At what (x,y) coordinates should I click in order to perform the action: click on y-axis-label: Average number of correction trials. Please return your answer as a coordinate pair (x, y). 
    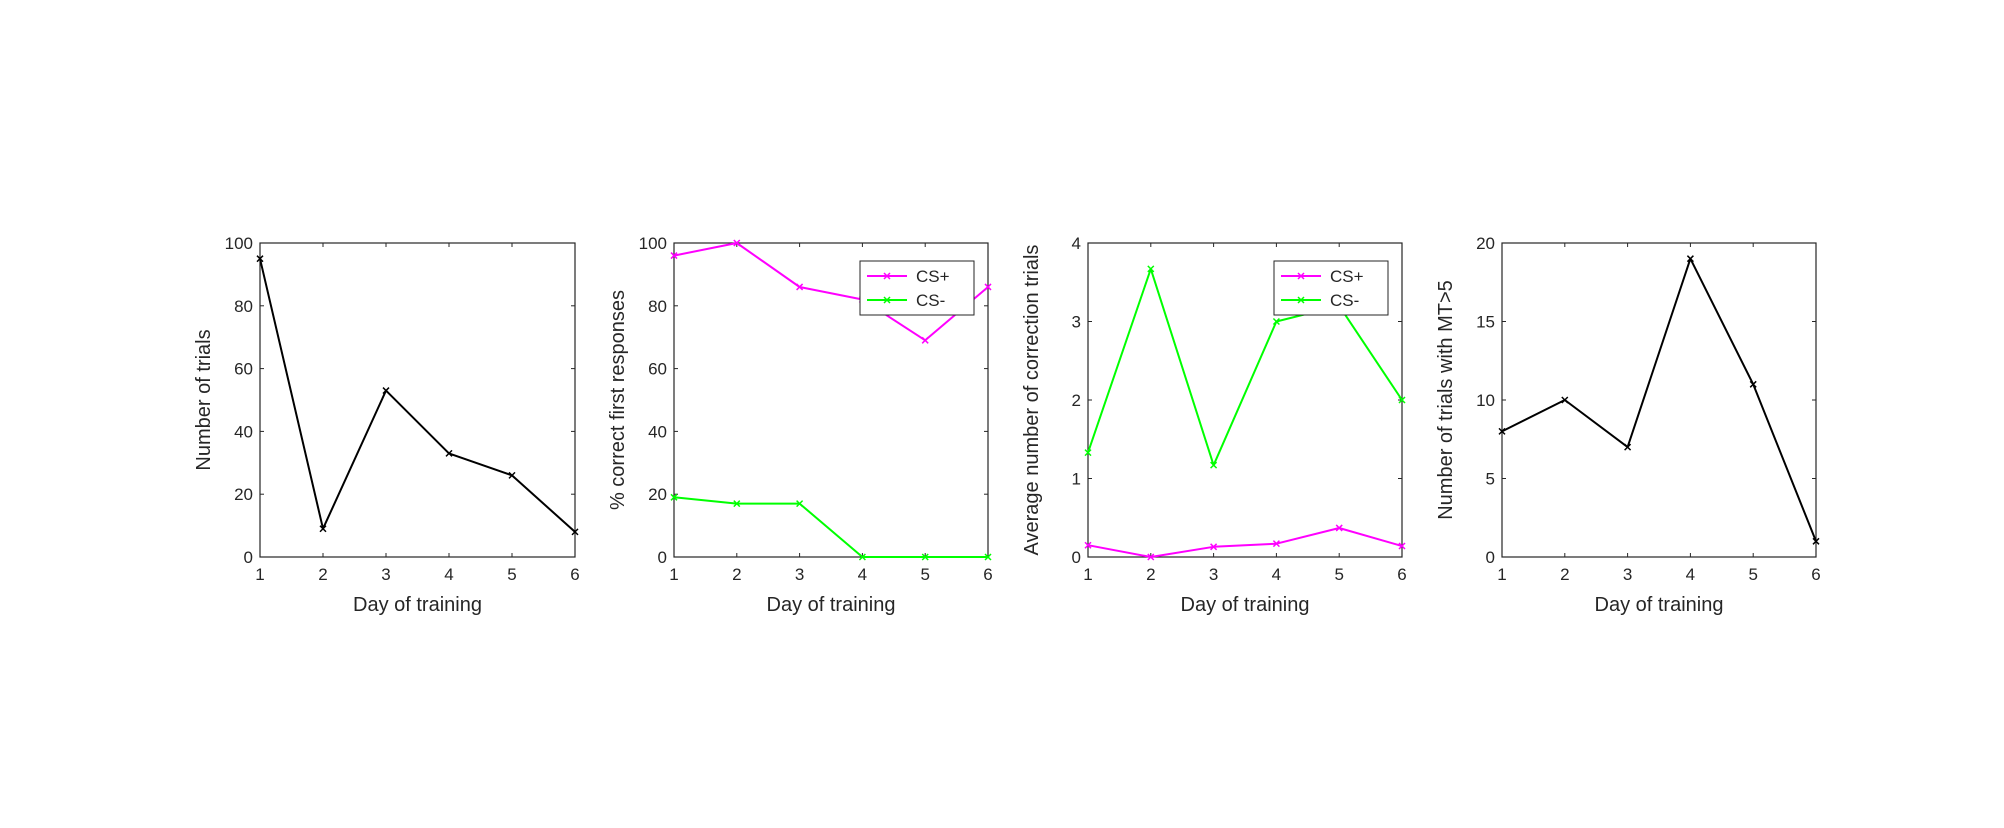
    Looking at the image, I should click on (1032, 400).